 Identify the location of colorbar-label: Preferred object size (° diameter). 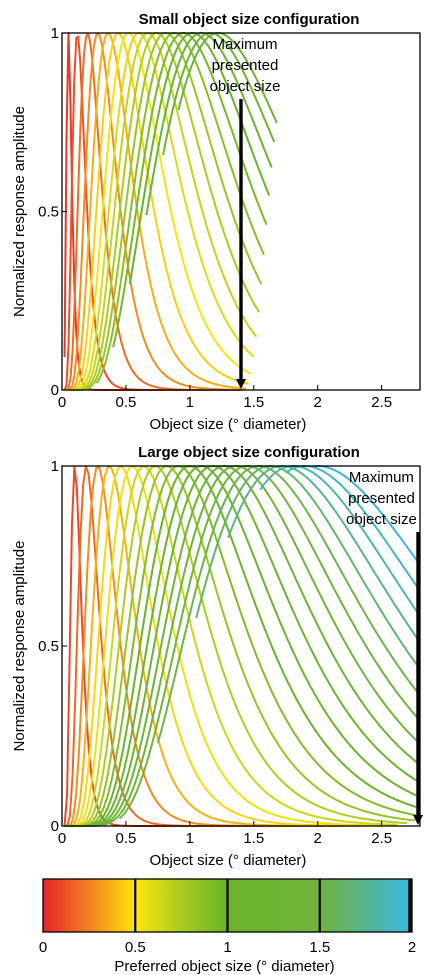
(224, 966).